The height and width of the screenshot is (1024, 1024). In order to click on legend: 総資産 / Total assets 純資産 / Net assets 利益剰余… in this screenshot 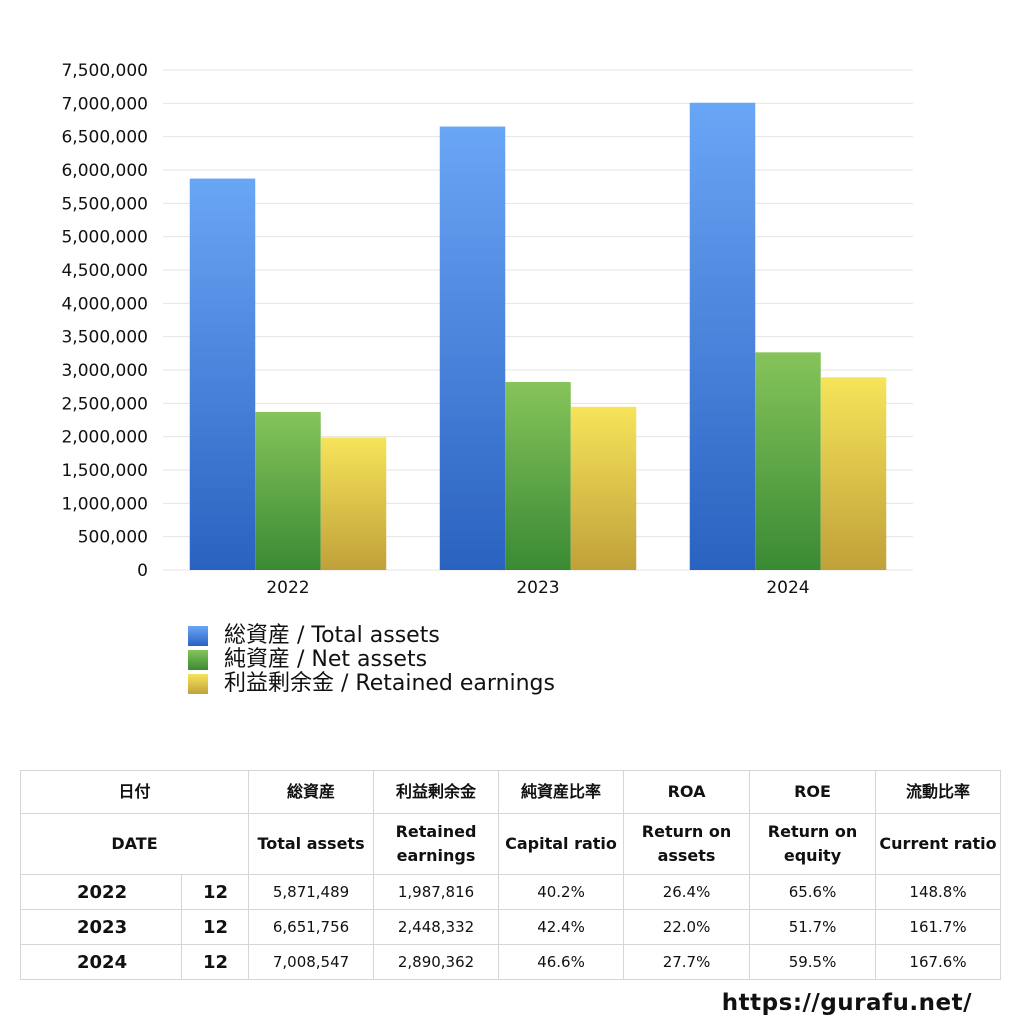, I will do `click(371, 660)`.